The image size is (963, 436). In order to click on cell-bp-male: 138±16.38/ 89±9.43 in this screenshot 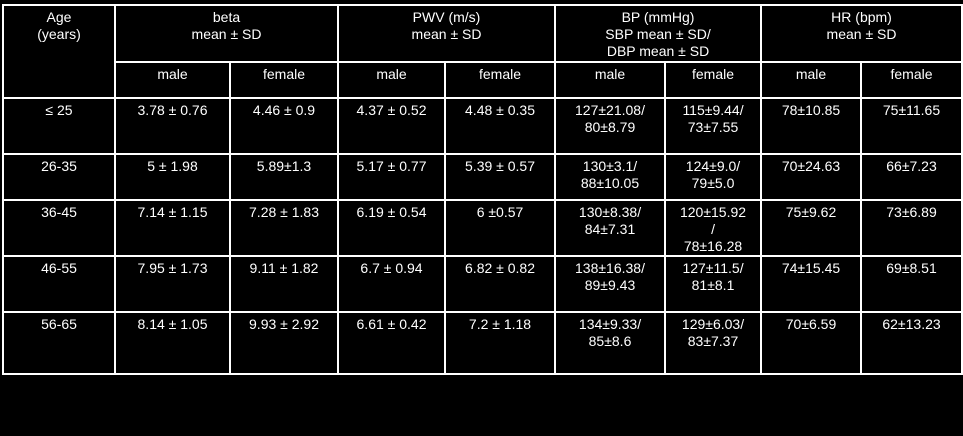, I will do `click(610, 284)`.